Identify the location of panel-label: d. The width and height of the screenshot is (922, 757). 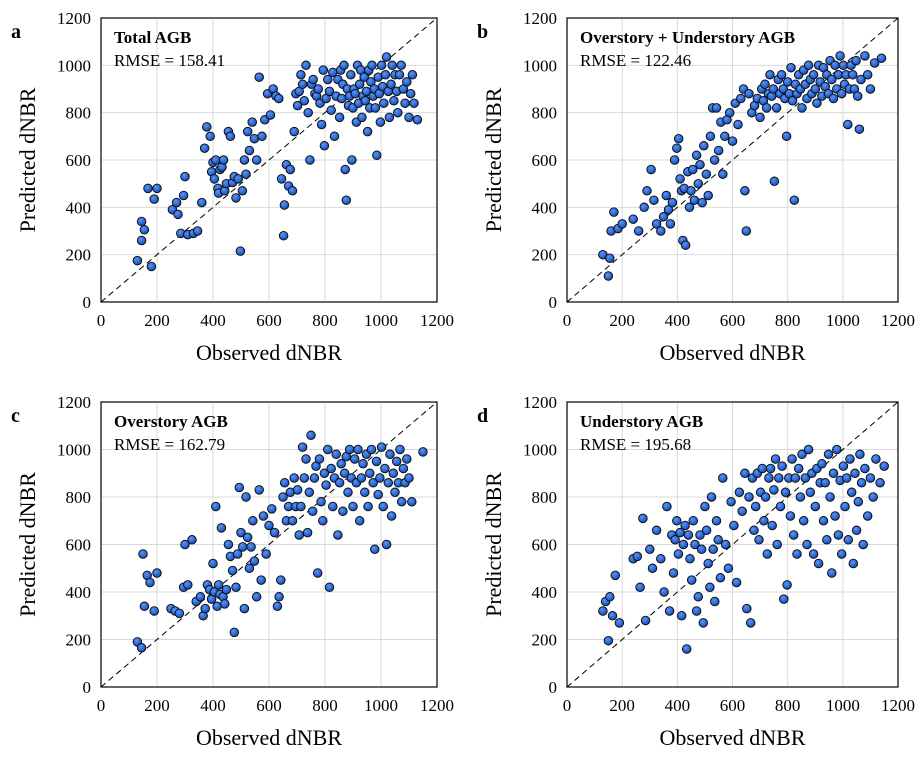
(482, 416).